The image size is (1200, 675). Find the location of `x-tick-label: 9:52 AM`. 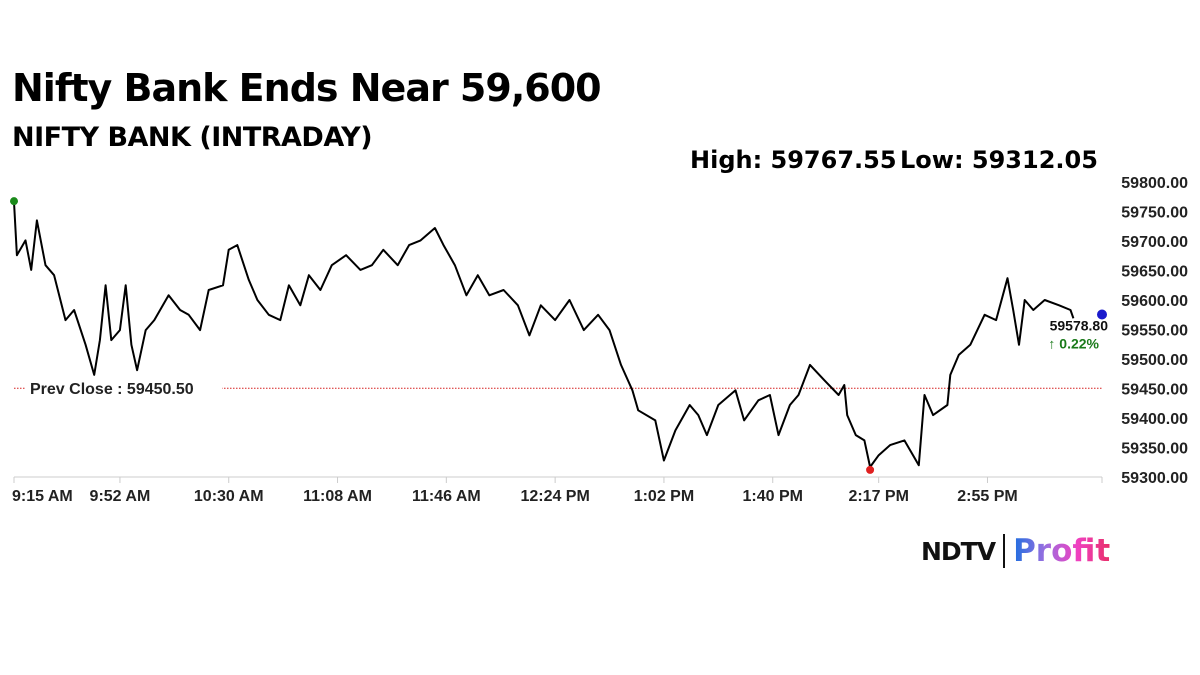

x-tick-label: 9:52 AM is located at coordinates (120, 496).